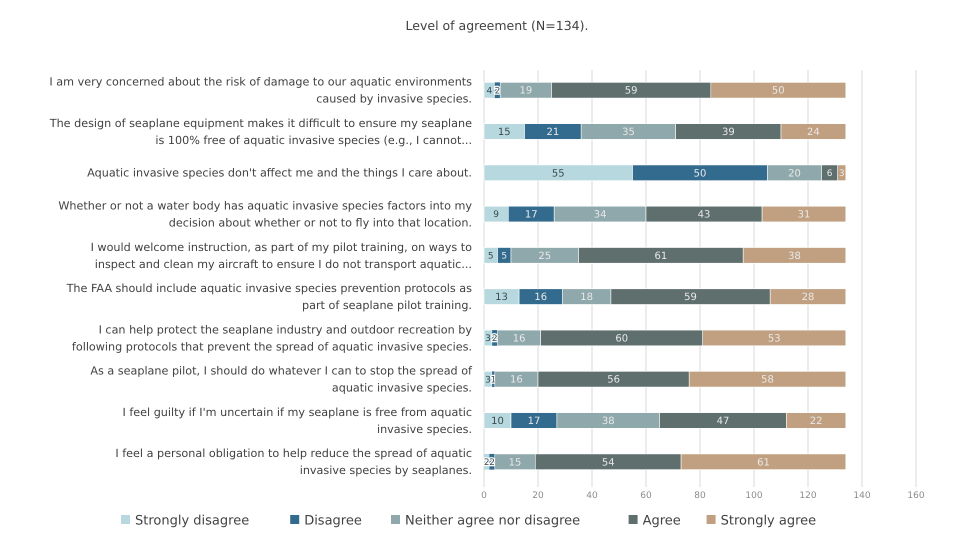 The image size is (954, 542). What do you see at coordinates (525, 91) in the screenshot?
I see `data-label: 19` at bounding box center [525, 91].